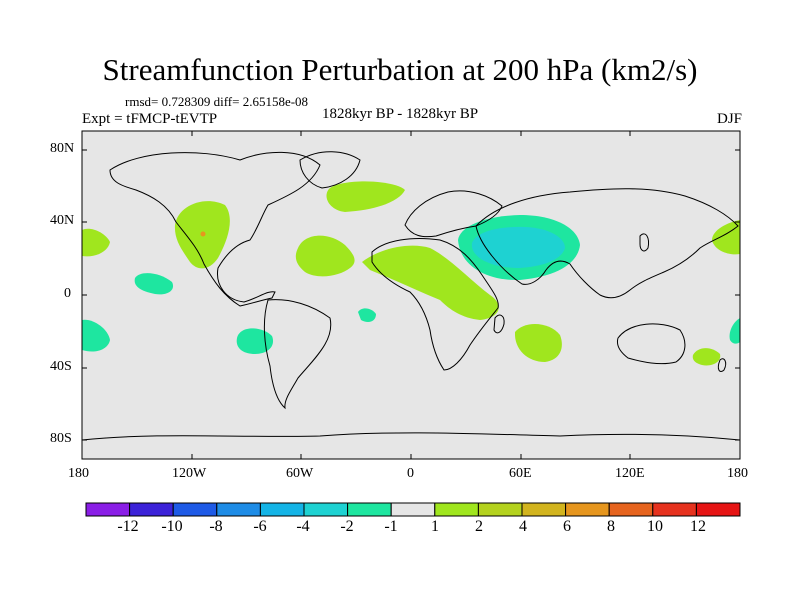 The width and height of the screenshot is (800, 600). I want to click on coast-new-zealand, so click(722, 365).